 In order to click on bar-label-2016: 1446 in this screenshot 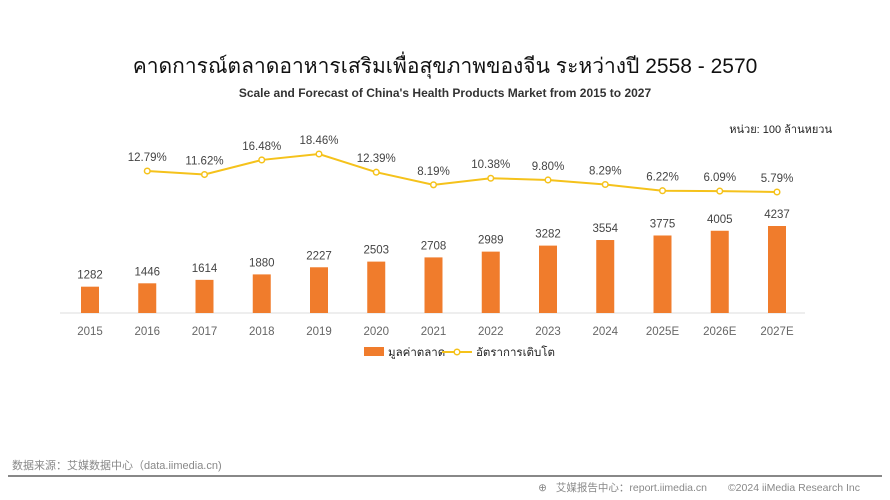, I will do `click(147, 272)`.